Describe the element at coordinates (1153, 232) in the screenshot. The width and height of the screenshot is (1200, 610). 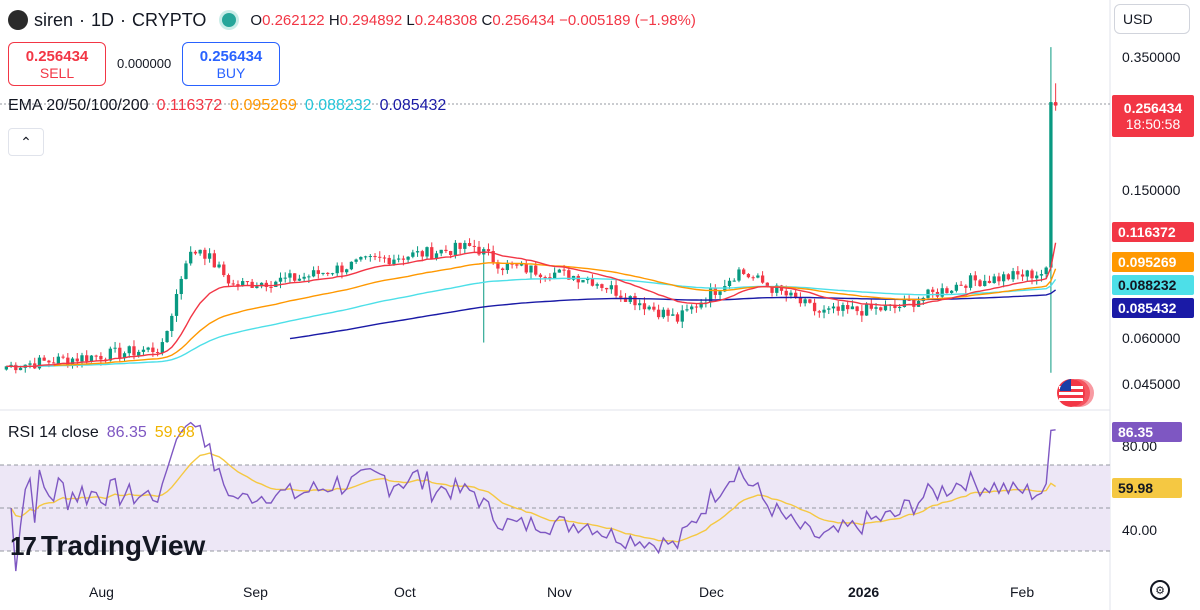
I see `ema20-tag: 0.116372` at that location.